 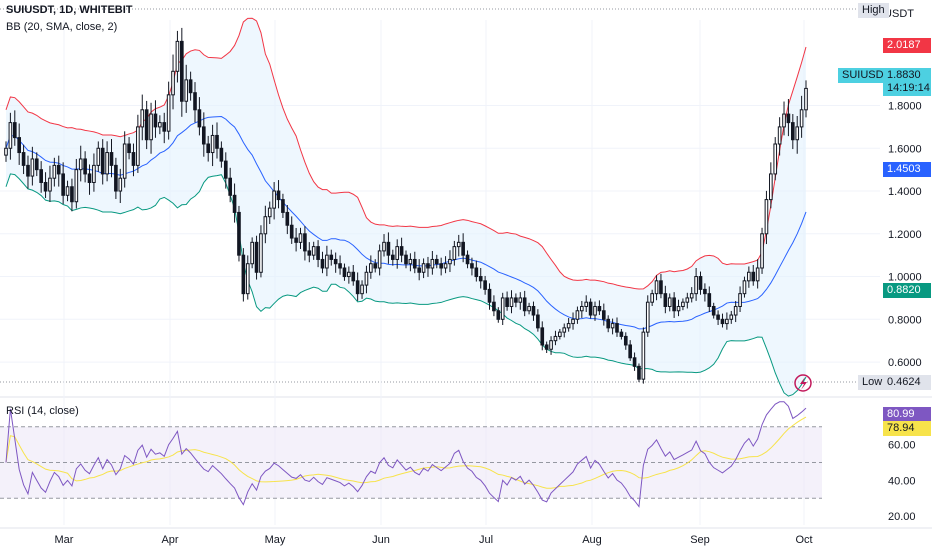 What do you see at coordinates (902, 446) in the screenshot?
I see `rsi-tick-label: 60.00` at bounding box center [902, 446].